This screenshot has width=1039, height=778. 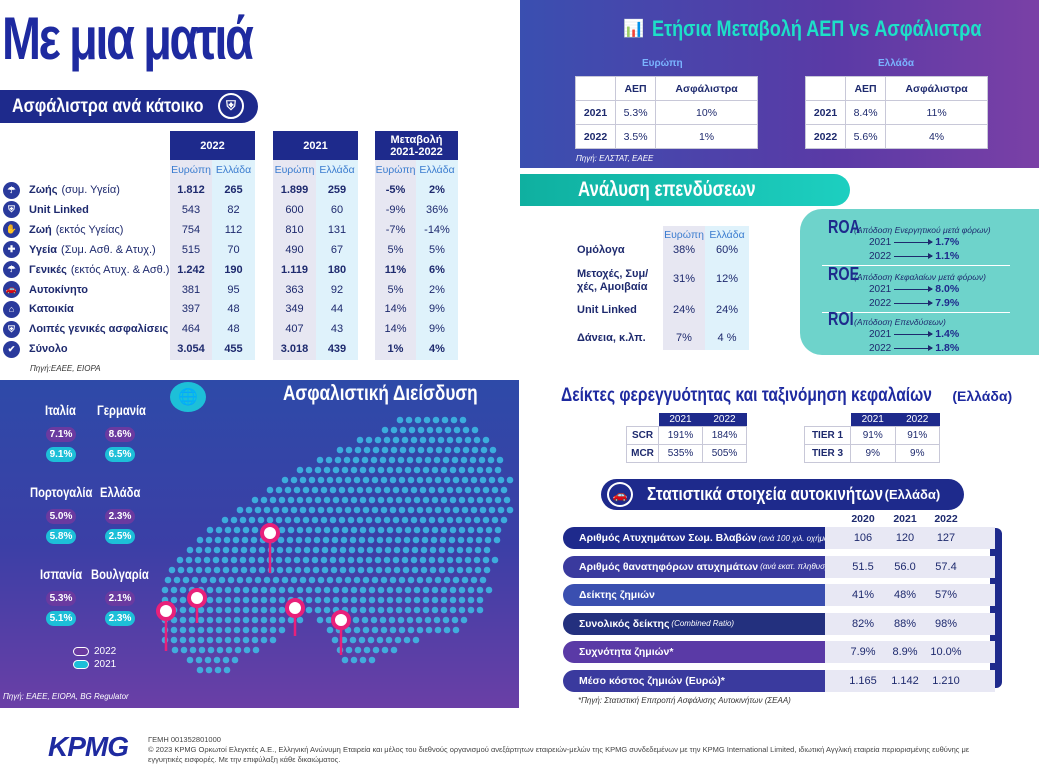 What do you see at coordinates (188, 397) in the screenshot?
I see `globe-icon: 🌐` at bounding box center [188, 397].